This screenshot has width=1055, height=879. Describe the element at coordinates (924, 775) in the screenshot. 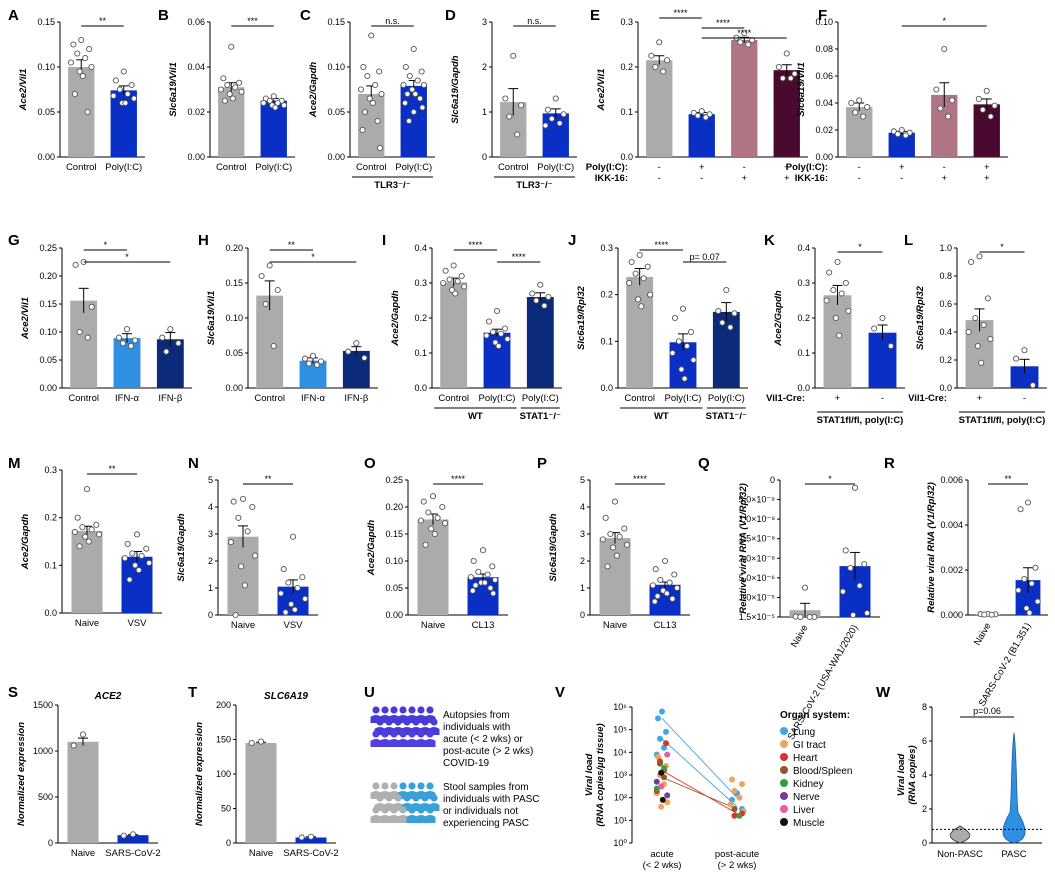

I see `y-tick-label: 4` at that location.